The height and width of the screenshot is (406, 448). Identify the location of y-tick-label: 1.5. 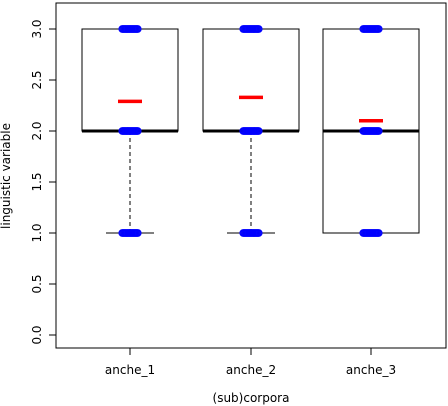
(37, 181).